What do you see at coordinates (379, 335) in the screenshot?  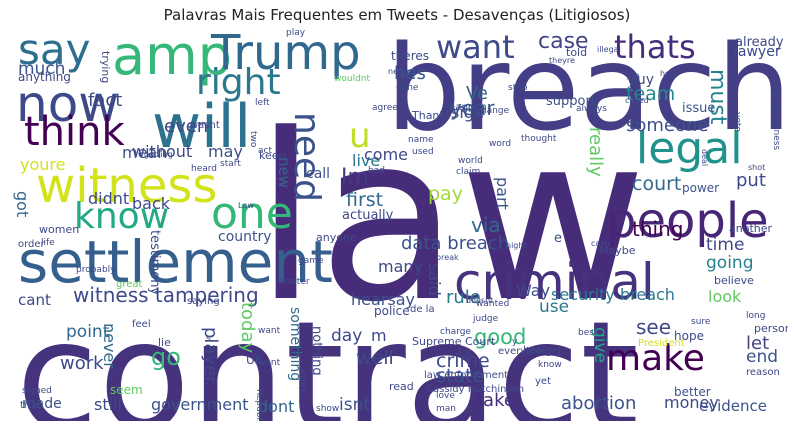 I see `cloud-word: m` at bounding box center [379, 335].